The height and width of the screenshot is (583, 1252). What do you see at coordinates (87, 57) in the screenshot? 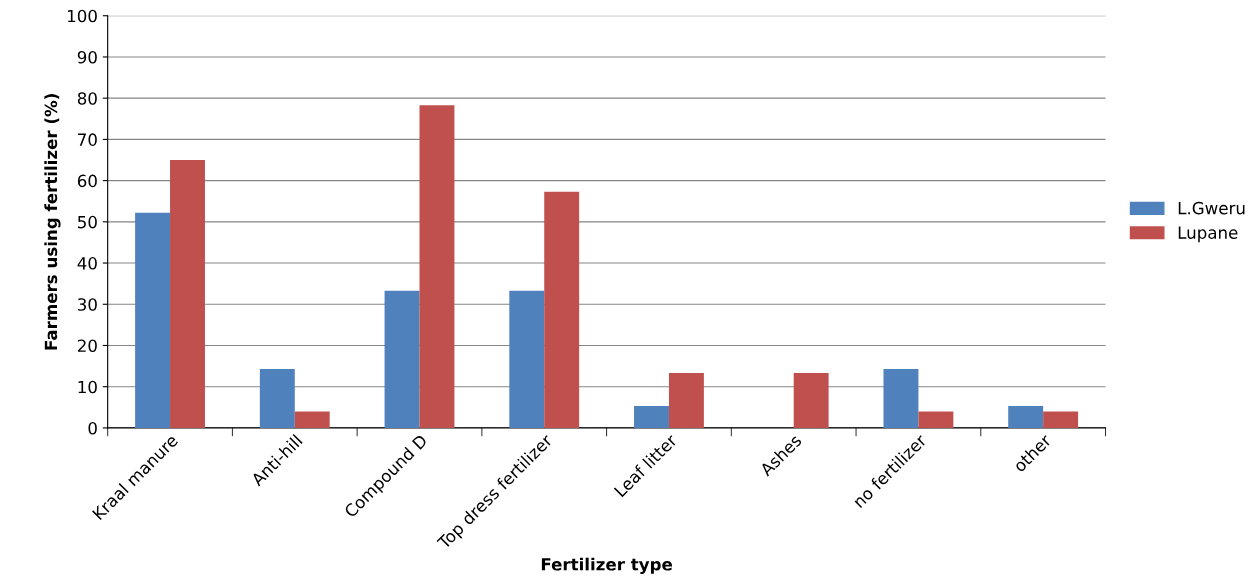
I see `y-tick-label: 90` at bounding box center [87, 57].